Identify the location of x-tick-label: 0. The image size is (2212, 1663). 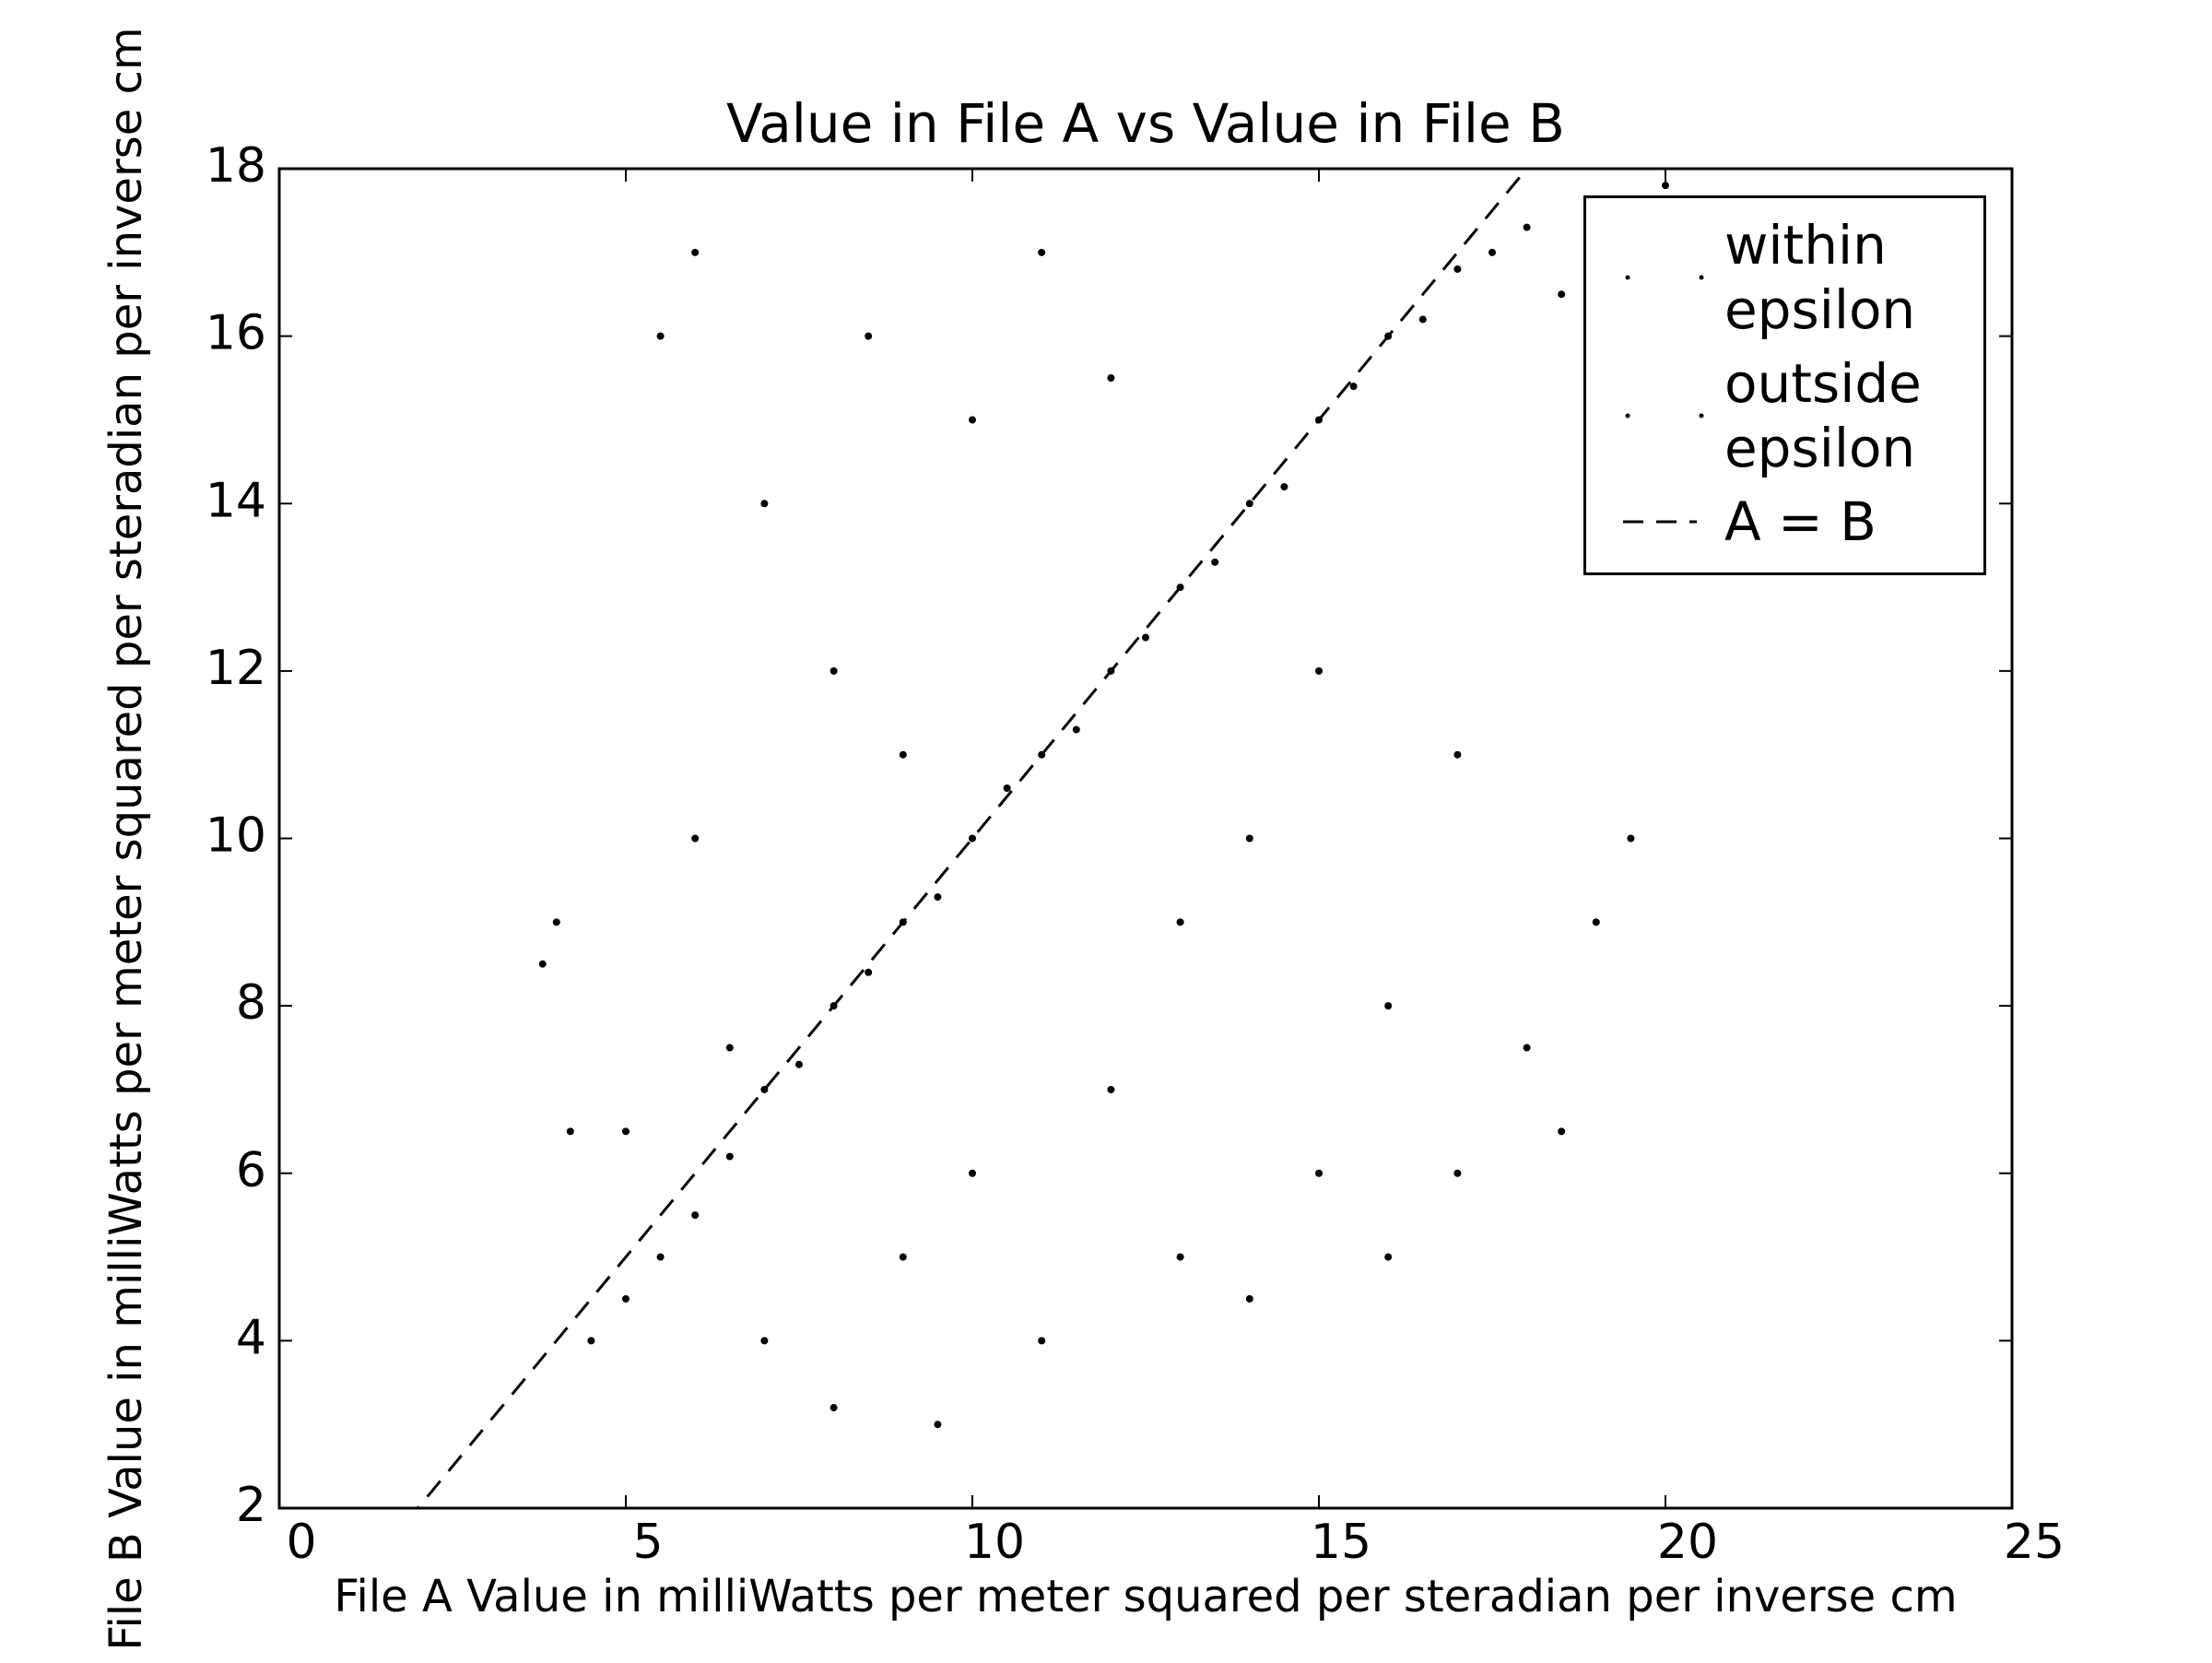
(301, 1542).